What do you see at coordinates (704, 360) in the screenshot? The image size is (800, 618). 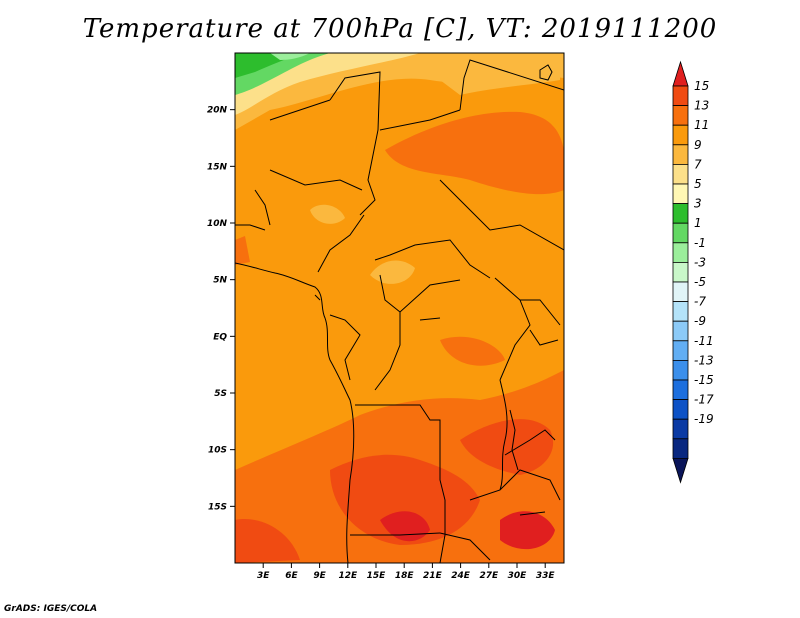 I see `colorbar-label: -13` at bounding box center [704, 360].